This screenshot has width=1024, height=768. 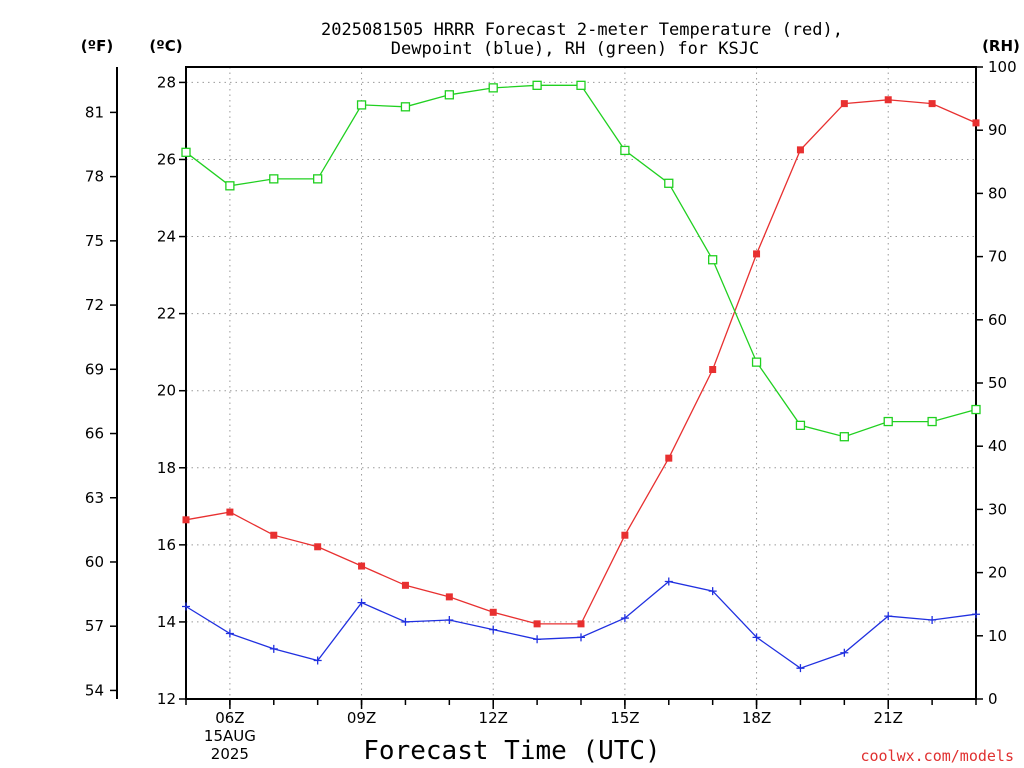 I want to click on x-tick-label: 12Z, so click(x=493, y=718).